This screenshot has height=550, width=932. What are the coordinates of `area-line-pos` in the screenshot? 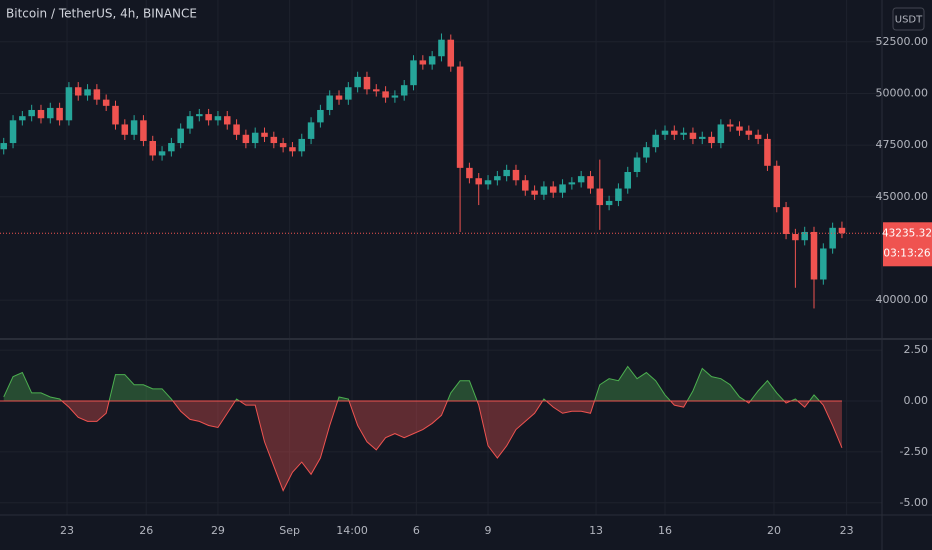 It's located at (412, 383).